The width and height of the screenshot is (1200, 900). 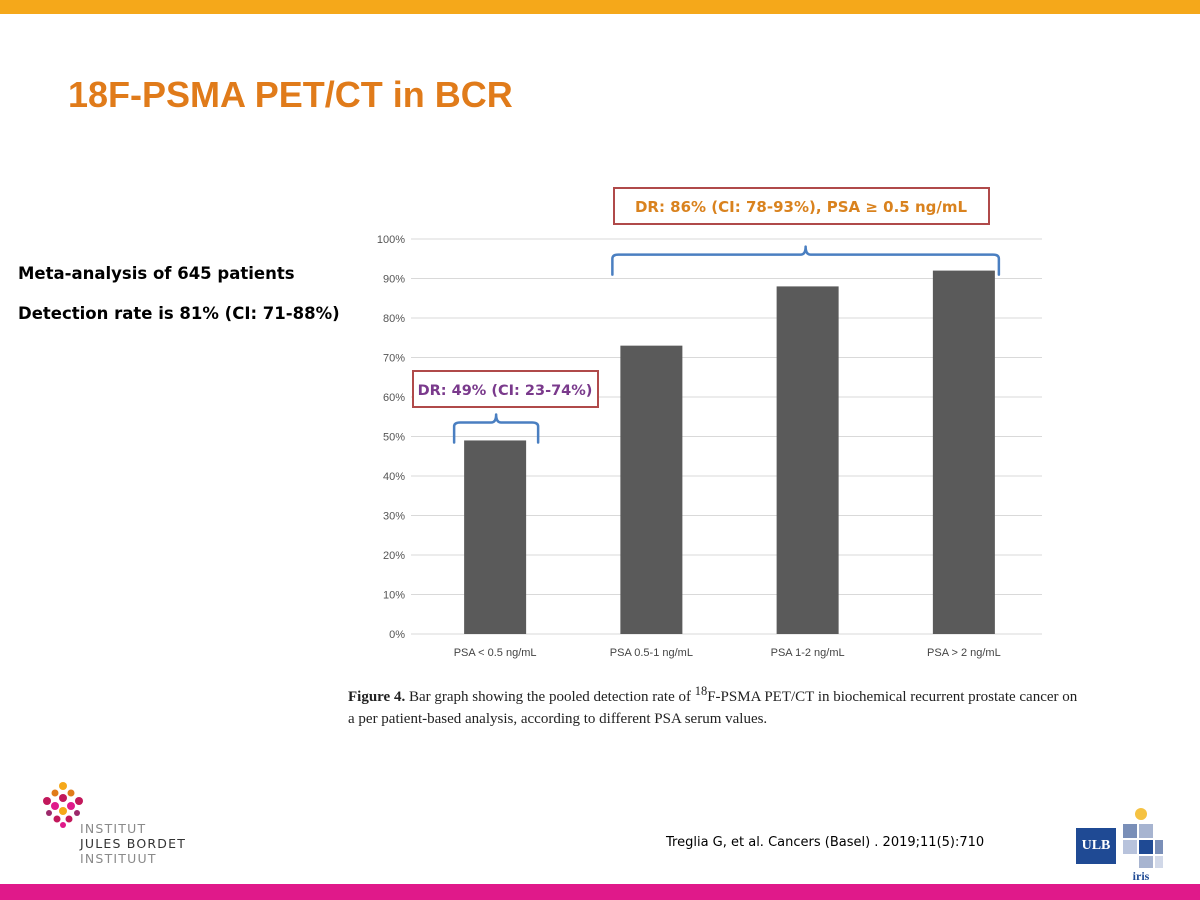 I want to click on annotation-text-low-psa: DR: 49% (CI: 23-74%), so click(x=505, y=391).